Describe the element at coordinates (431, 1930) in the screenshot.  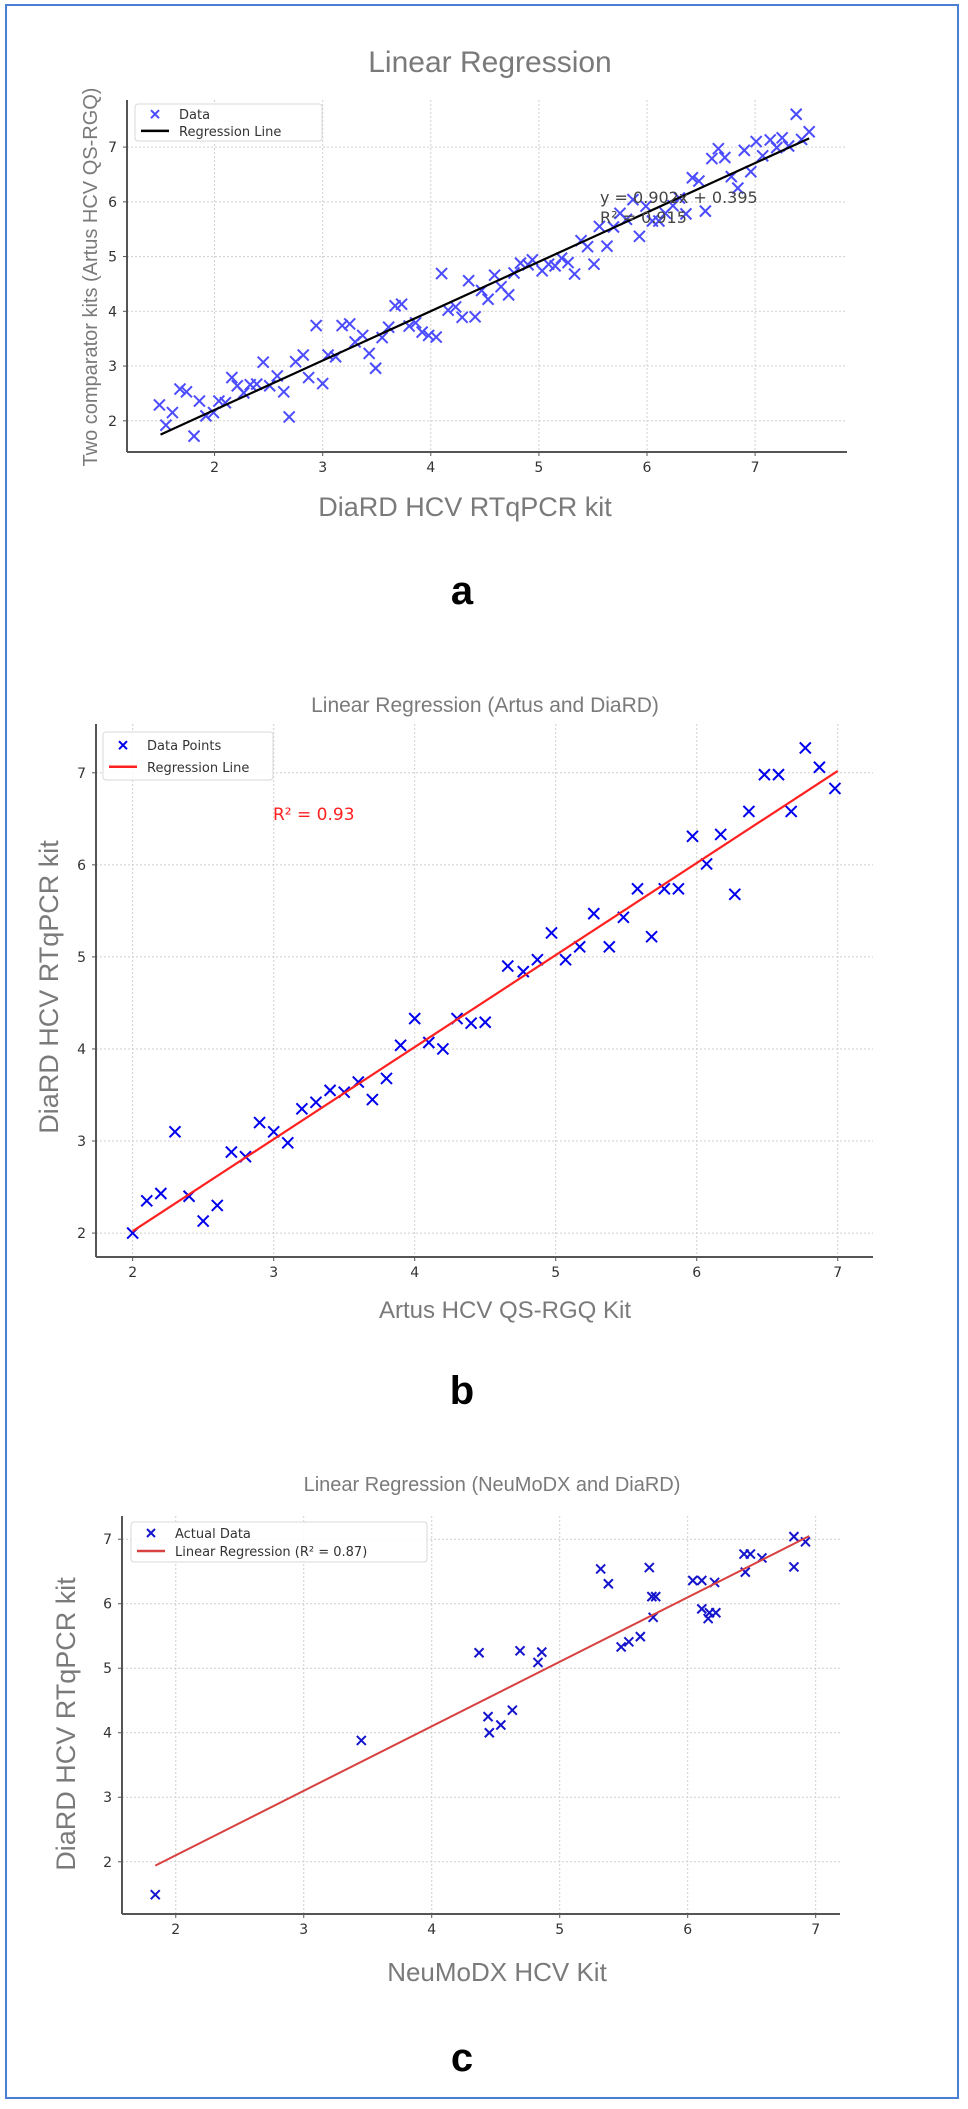
I see `chart-c-x-tick-label: 4` at that location.